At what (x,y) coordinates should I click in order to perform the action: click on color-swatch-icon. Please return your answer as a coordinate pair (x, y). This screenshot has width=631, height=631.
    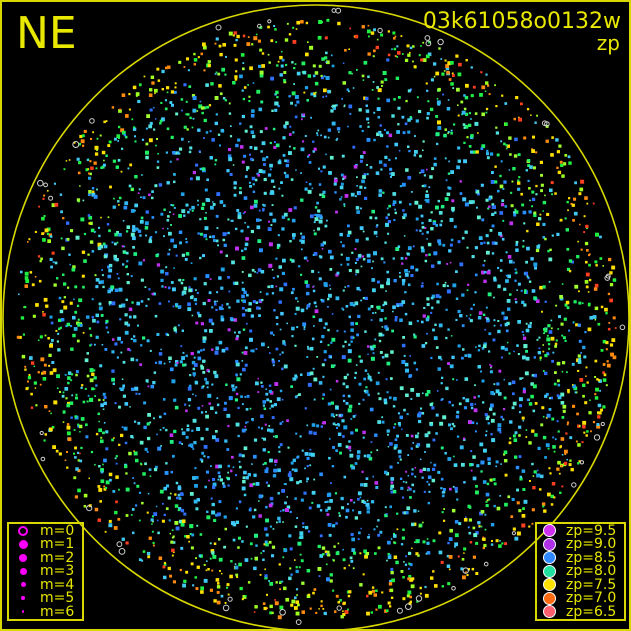
    Looking at the image, I should click on (549, 585).